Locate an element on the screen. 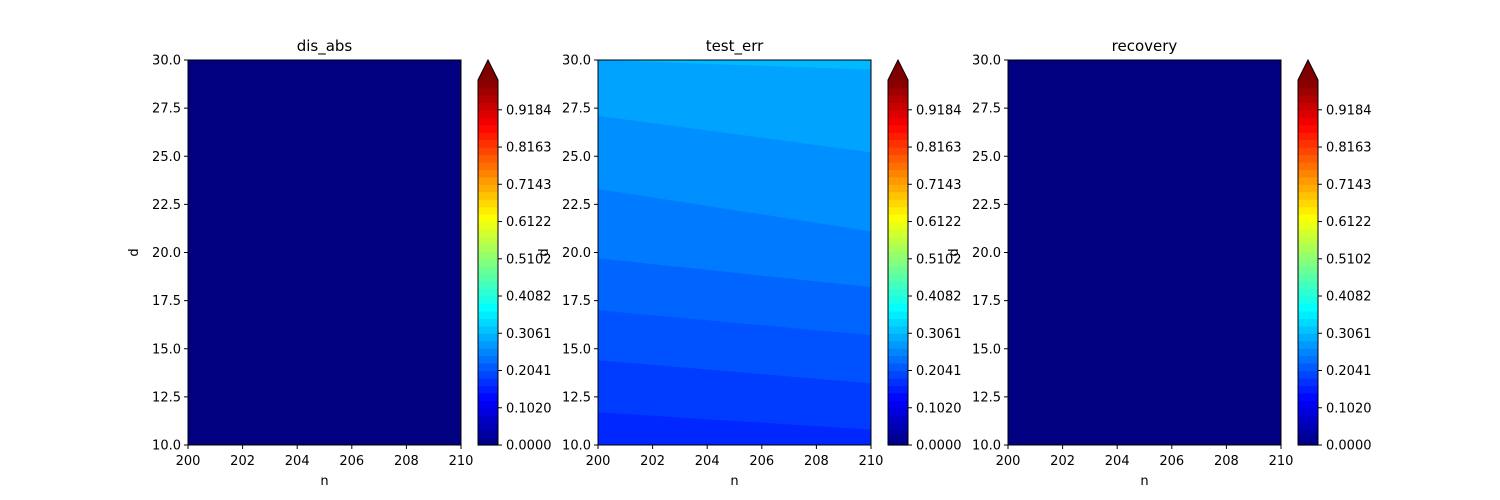  colorbar-tick-label: 0.6122 is located at coordinates (939, 222).